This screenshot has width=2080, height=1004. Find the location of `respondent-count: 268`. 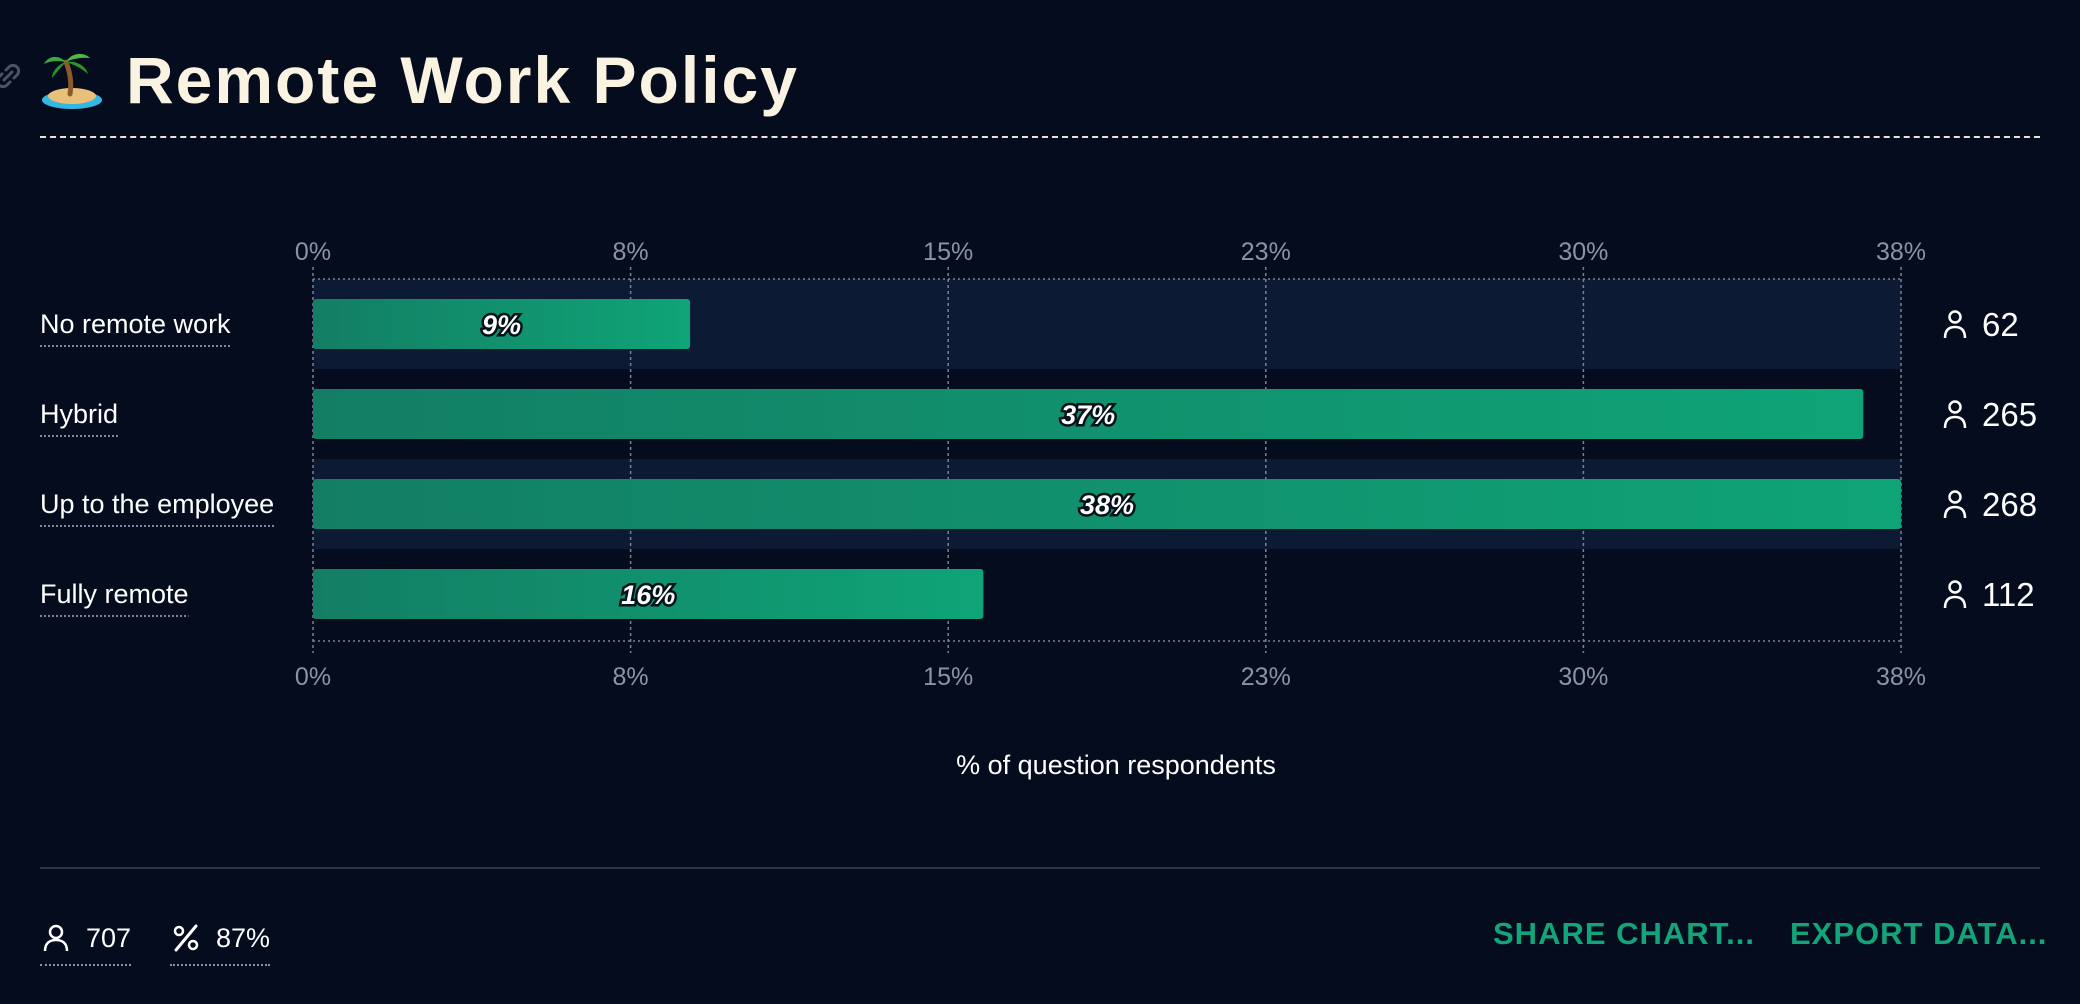

respondent-count: 268 is located at coordinates (2009, 504).